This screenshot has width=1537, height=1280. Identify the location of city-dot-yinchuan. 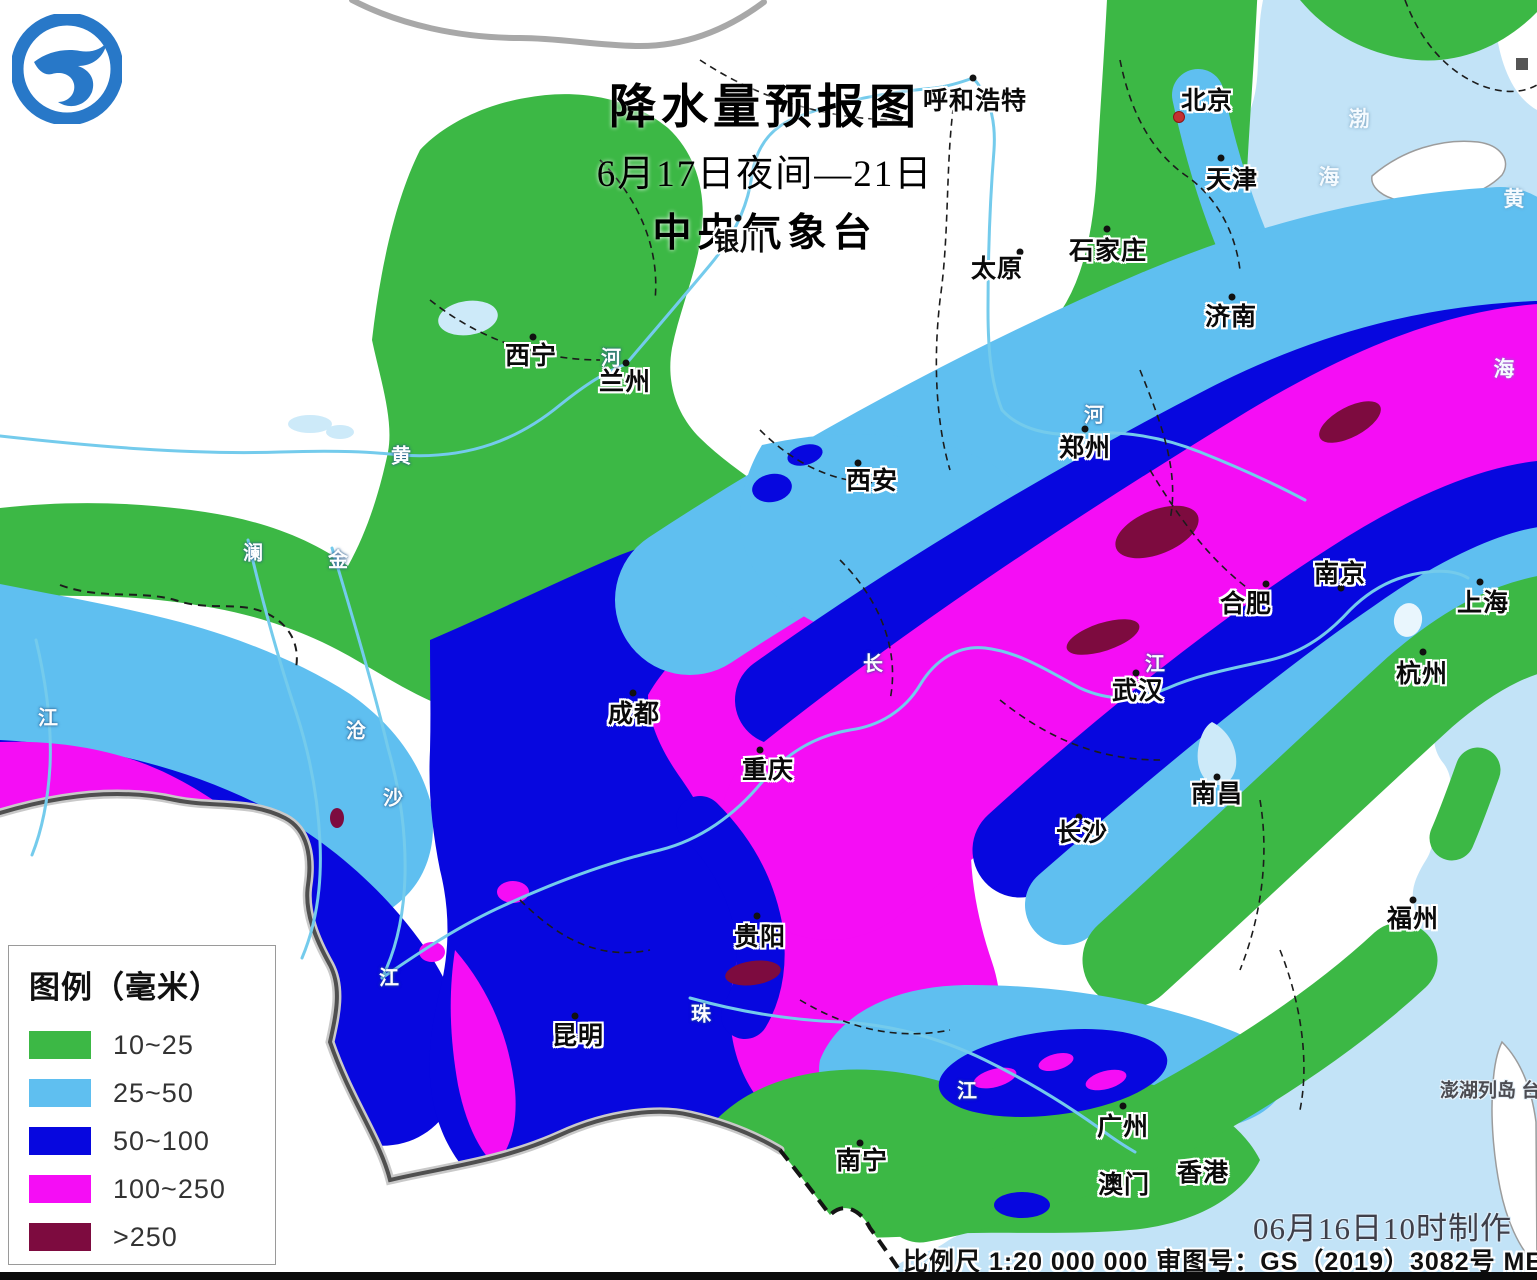
(738, 218).